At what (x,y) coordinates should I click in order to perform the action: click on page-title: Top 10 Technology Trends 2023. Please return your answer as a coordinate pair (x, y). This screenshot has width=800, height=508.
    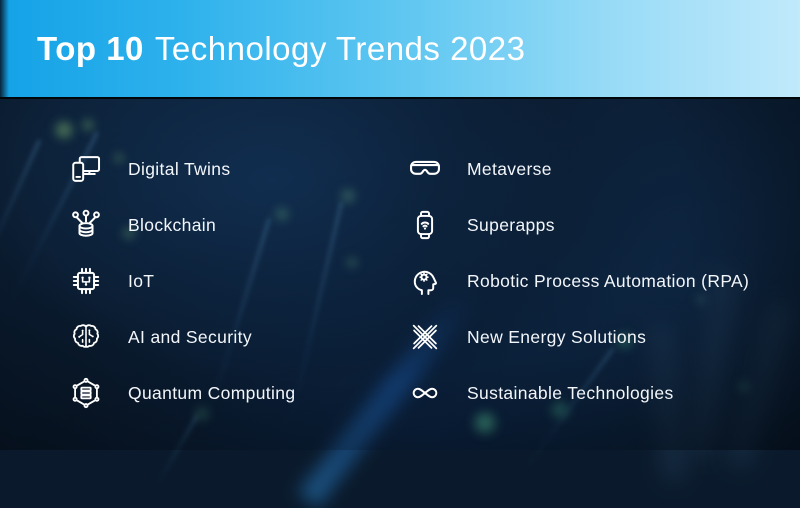
    Looking at the image, I should click on (281, 48).